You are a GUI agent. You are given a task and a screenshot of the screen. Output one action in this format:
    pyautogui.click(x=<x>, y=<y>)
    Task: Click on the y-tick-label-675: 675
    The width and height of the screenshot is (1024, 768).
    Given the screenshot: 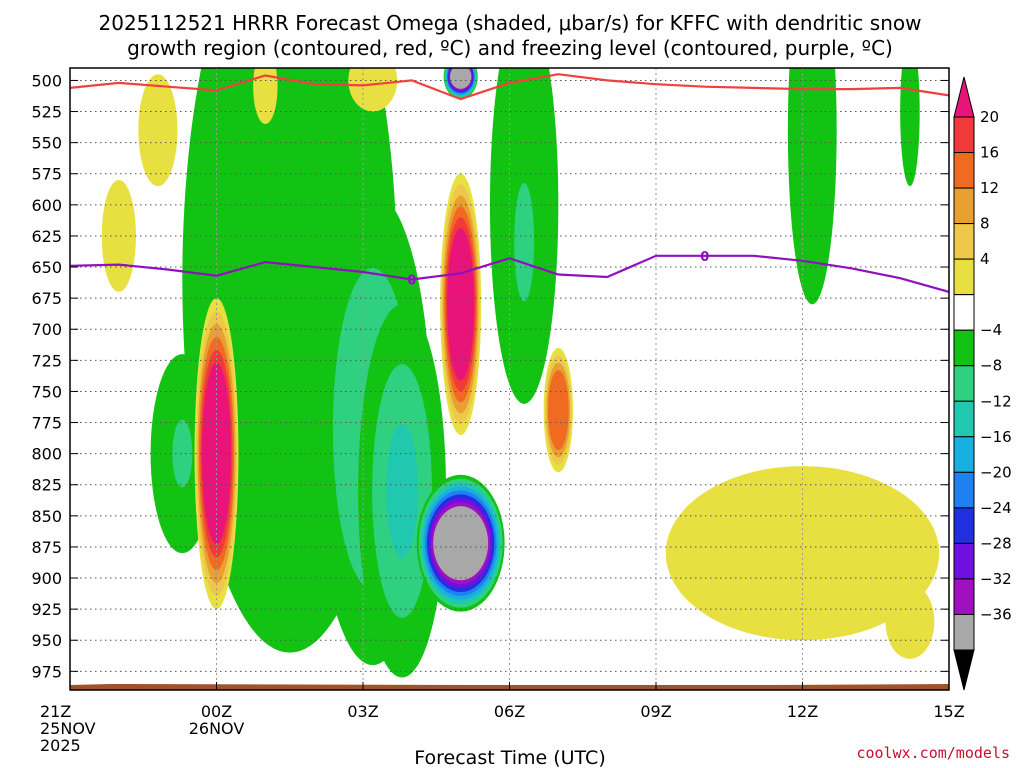 What is the action you would take?
    pyautogui.click(x=46, y=298)
    